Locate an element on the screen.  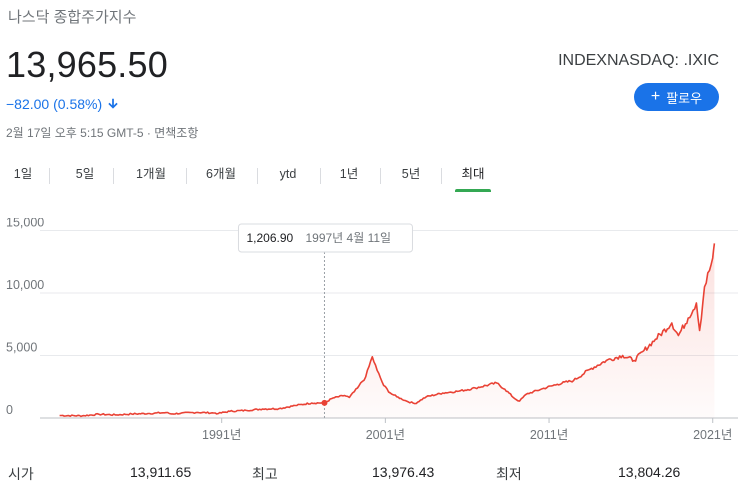
tab-label: 1년 is located at coordinates (349, 174).